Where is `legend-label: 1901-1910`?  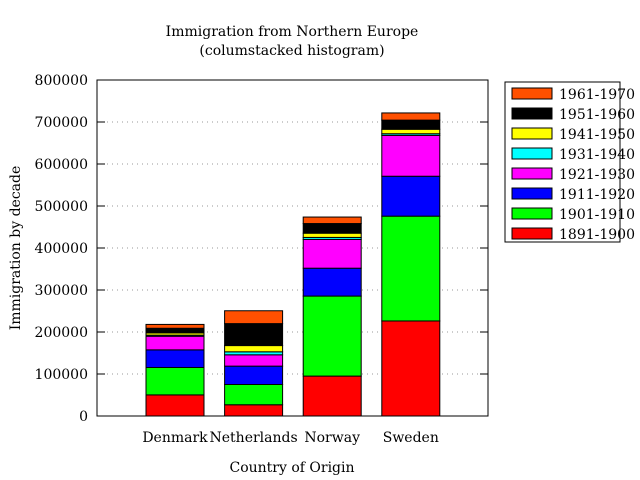 legend-label: 1901-1910 is located at coordinates (597, 215).